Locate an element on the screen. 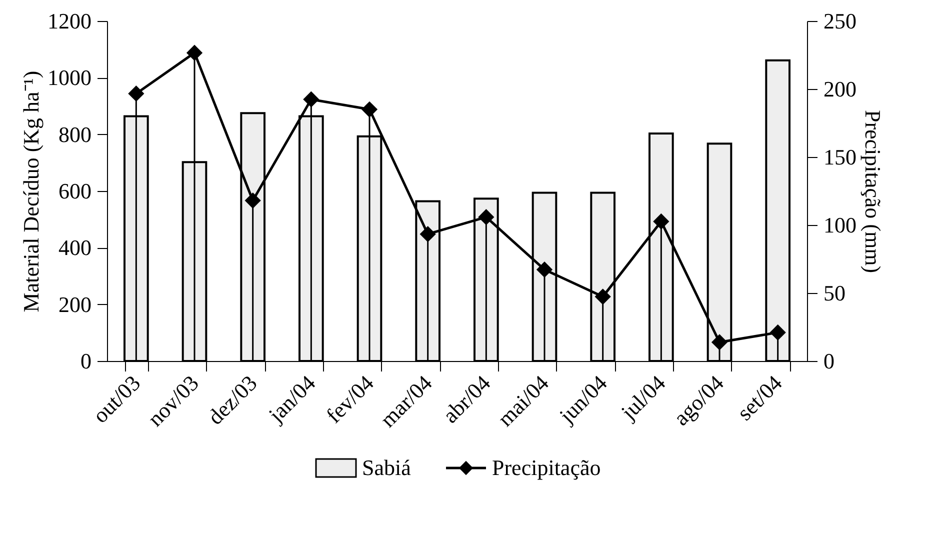 This screenshot has height=556, width=943. y2-tick-label: 250 is located at coordinates (840, 21).